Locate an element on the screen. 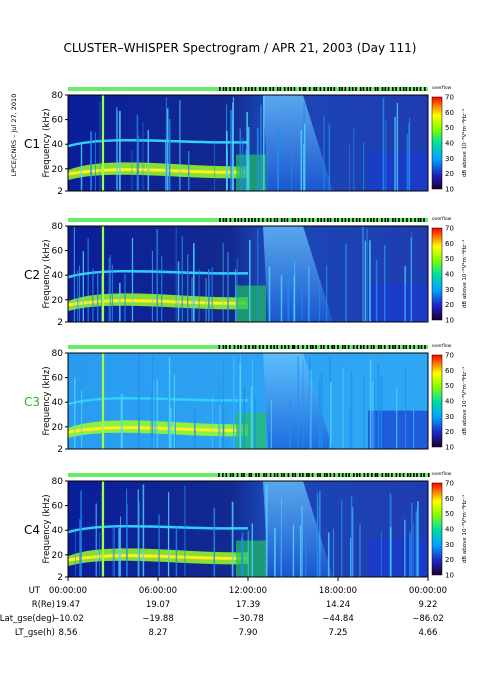 This screenshot has width=479, height=678. orbit-value: 4.66 is located at coordinates (428, 633).